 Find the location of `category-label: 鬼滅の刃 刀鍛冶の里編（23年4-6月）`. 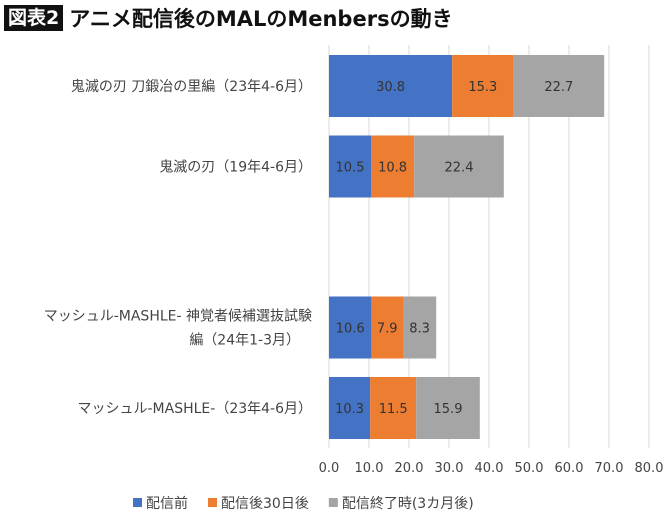

category-label: 鬼滅の刃 刀鍛冶の里編（23年4-6月） is located at coordinates (191, 87).